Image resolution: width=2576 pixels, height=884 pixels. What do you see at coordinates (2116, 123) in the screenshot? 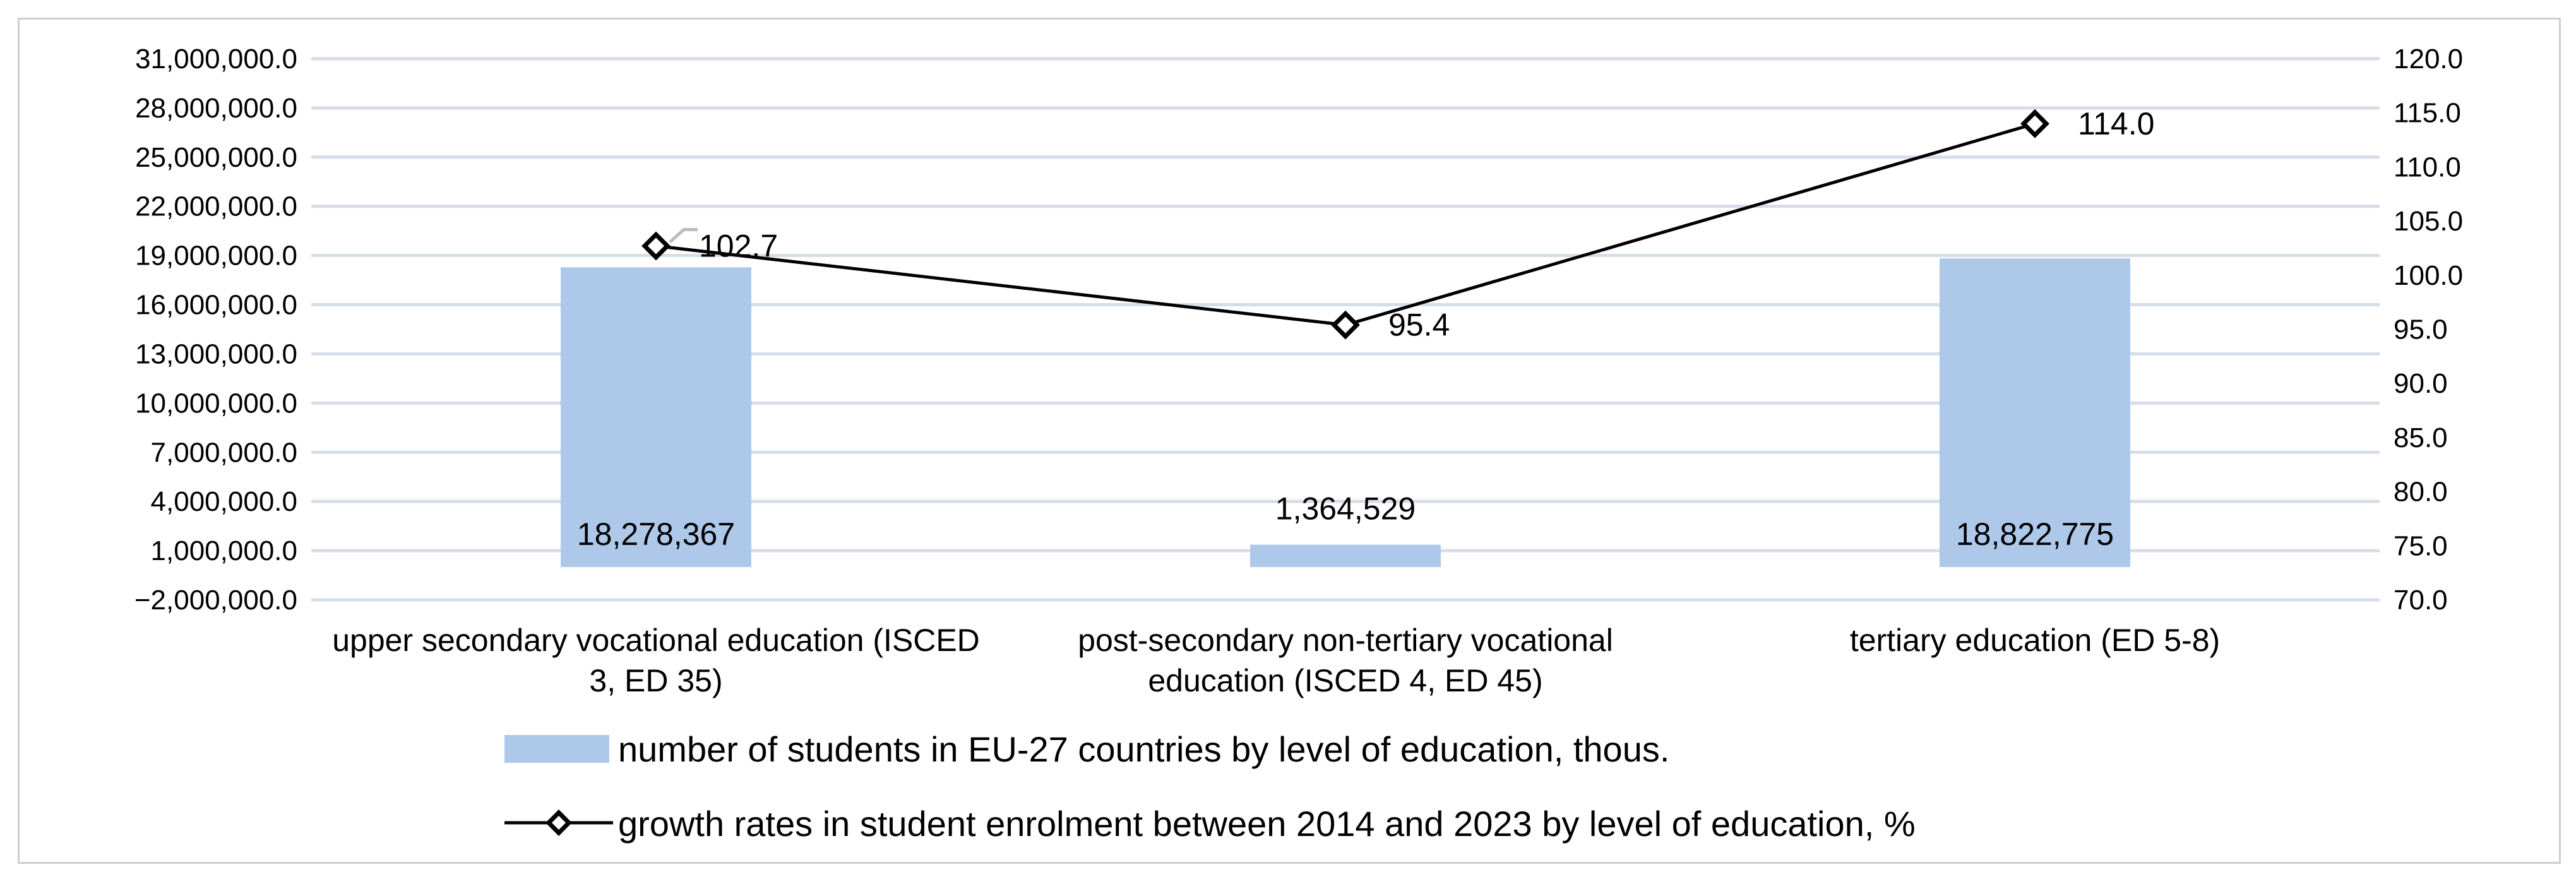
I see `line-data-label: 114.0` at bounding box center [2116, 123].